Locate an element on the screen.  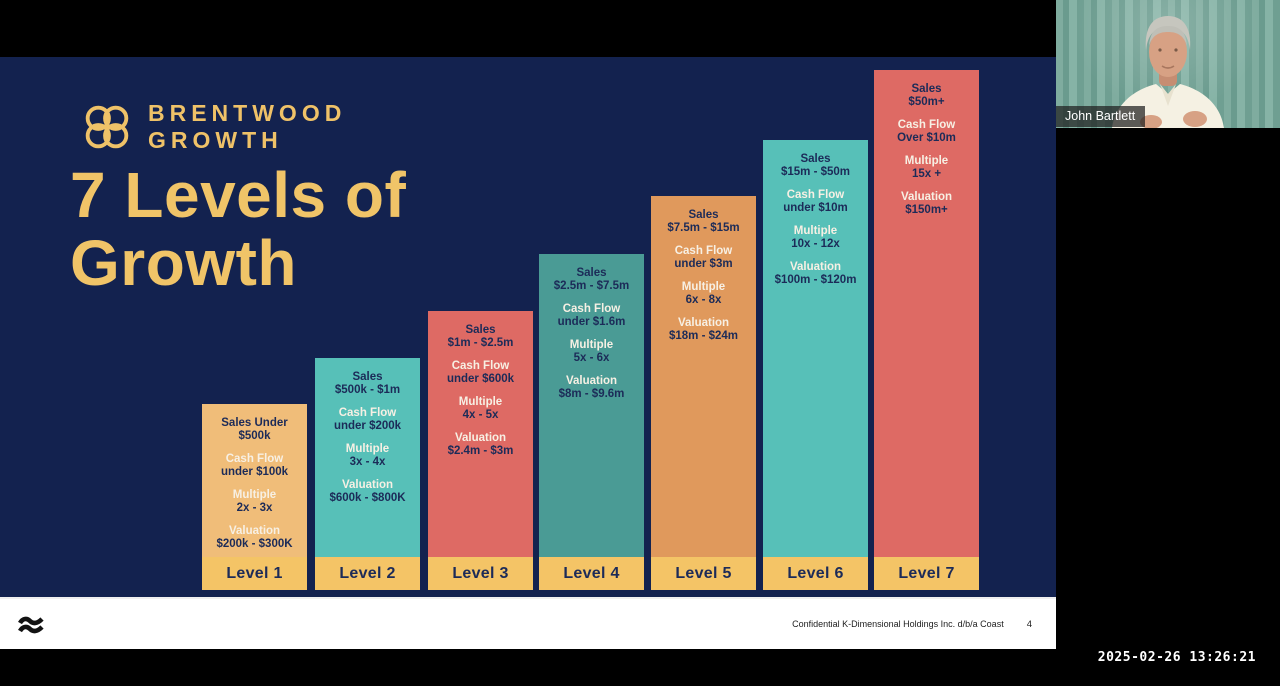
valuation-value: $100m - $120m is located at coordinates (815, 280).